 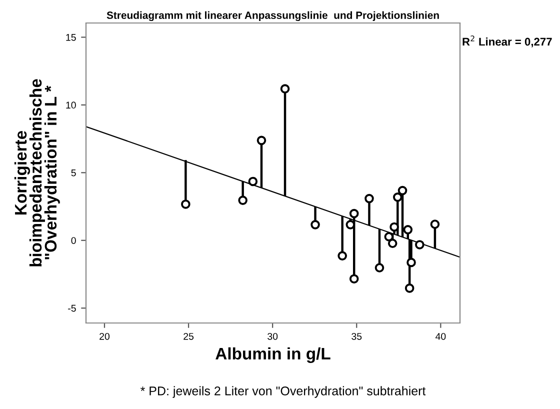 What do you see at coordinates (440, 336) in the screenshot?
I see `x-tick-label: 40` at bounding box center [440, 336].